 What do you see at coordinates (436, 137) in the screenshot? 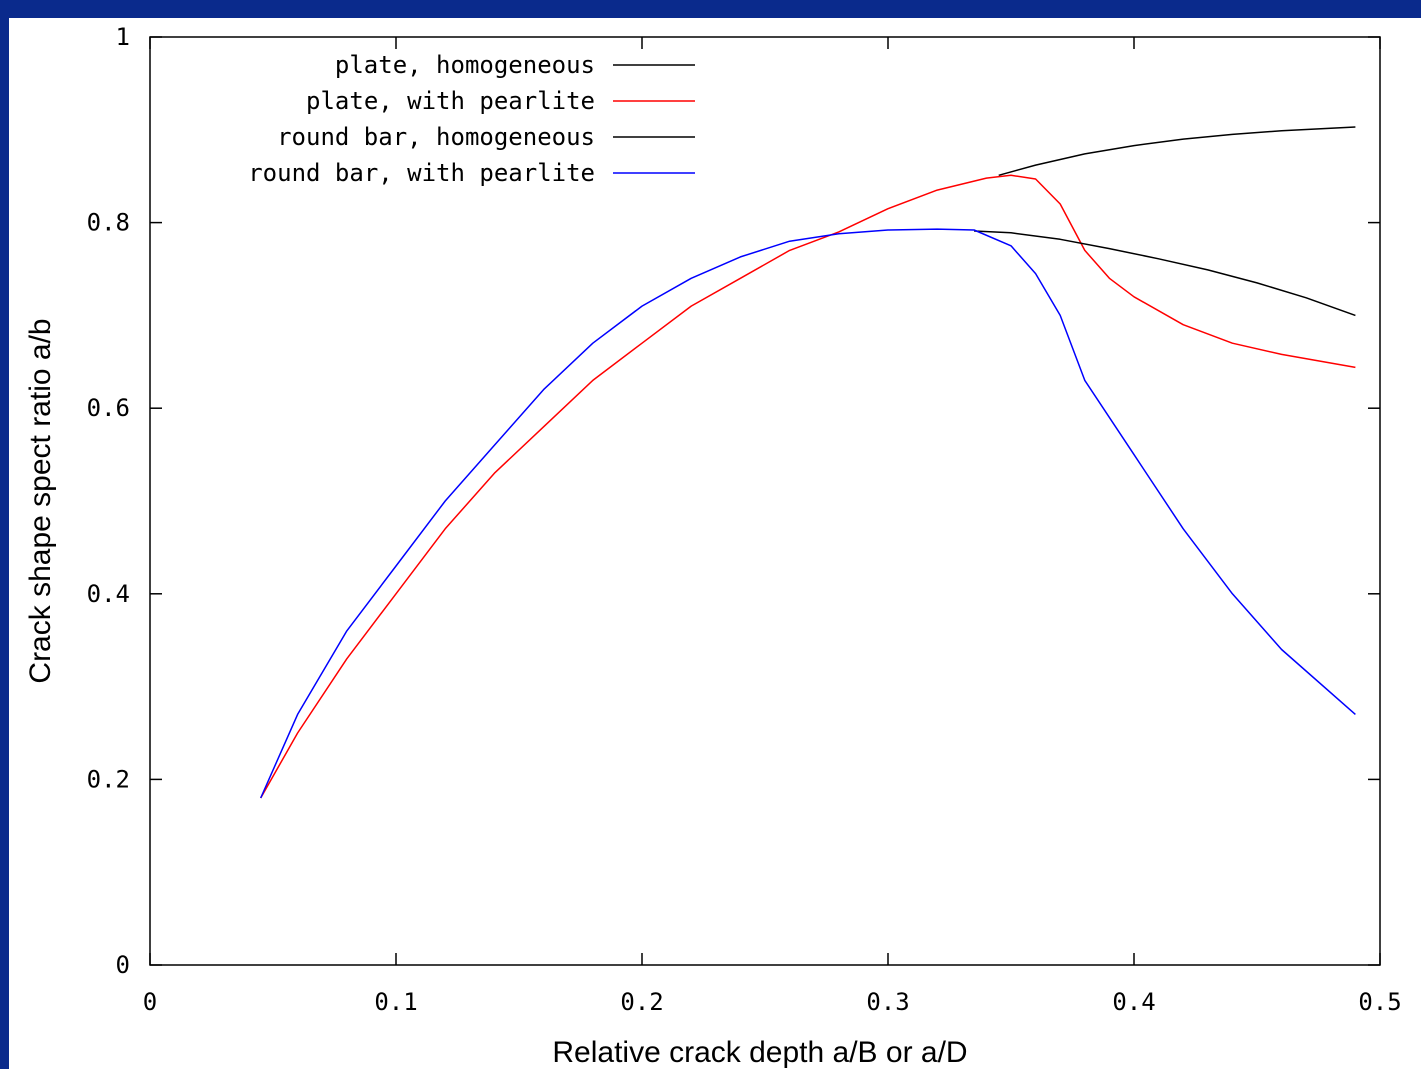
I see `legend-label-2: round bar, homogeneous` at bounding box center [436, 137].